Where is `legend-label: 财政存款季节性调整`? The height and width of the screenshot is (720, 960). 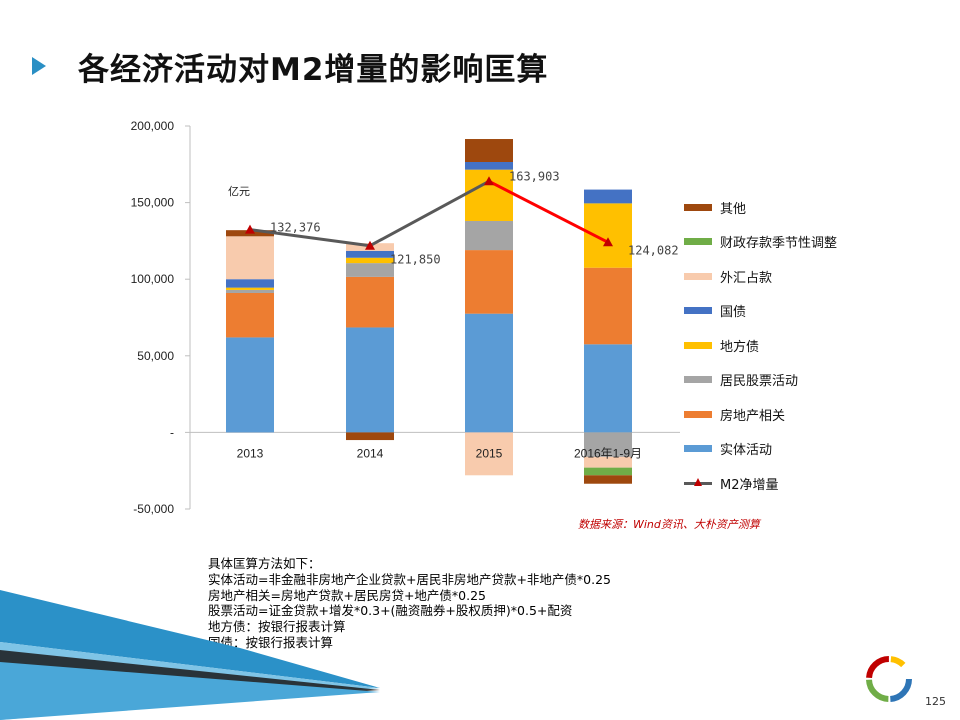 legend-label: 财政存款季节性调整 is located at coordinates (779, 244).